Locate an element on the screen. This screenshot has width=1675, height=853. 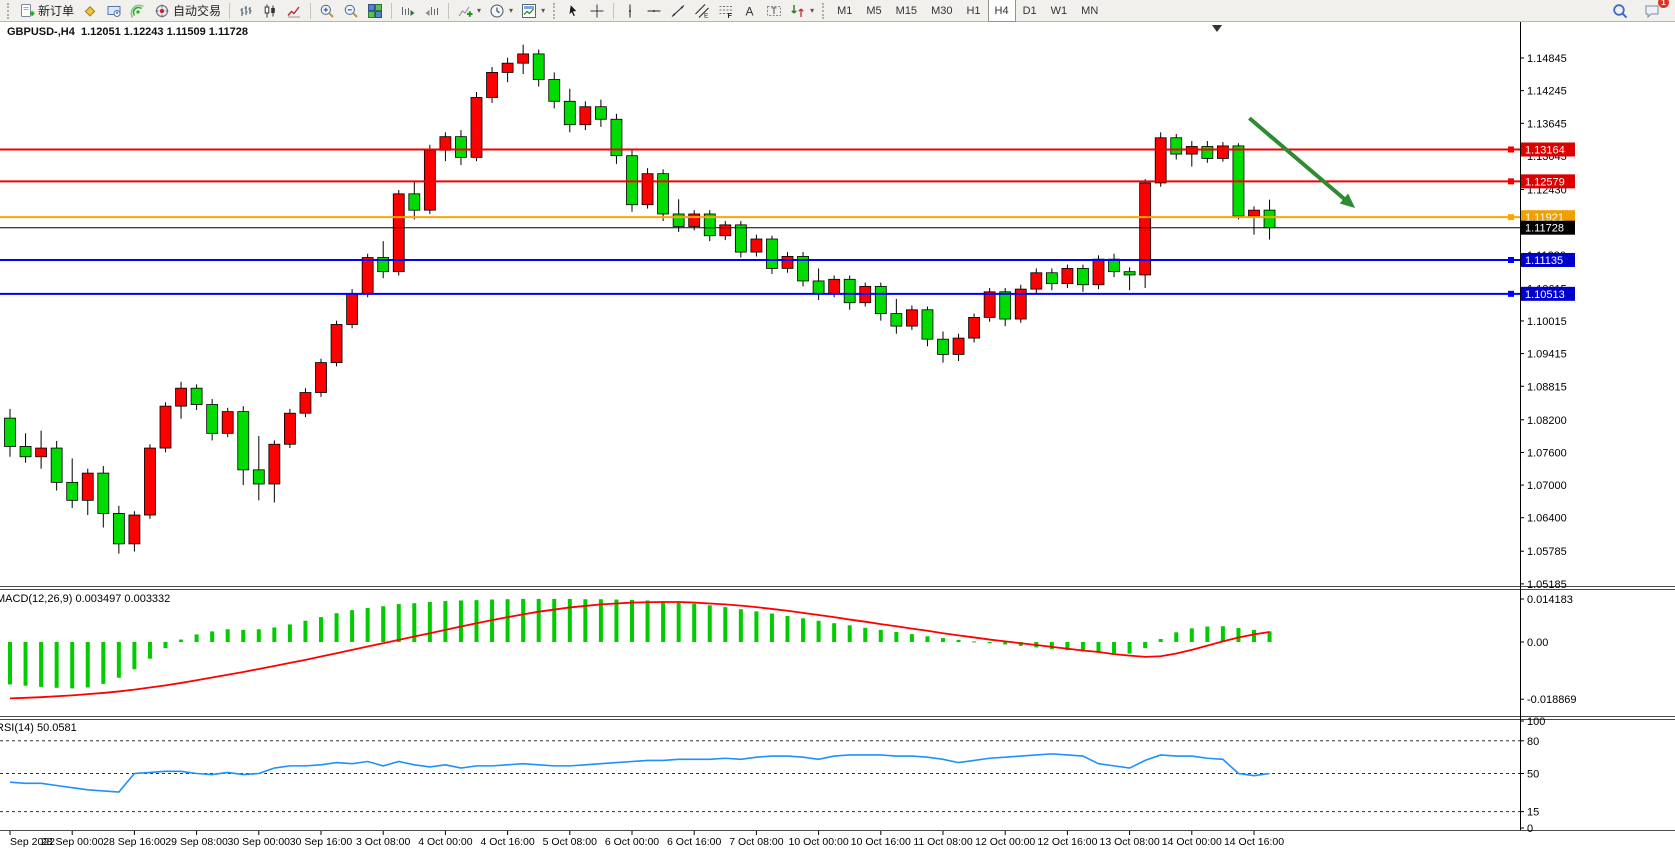
timeframe-mn-button: MN is located at coordinates (1090, 10).